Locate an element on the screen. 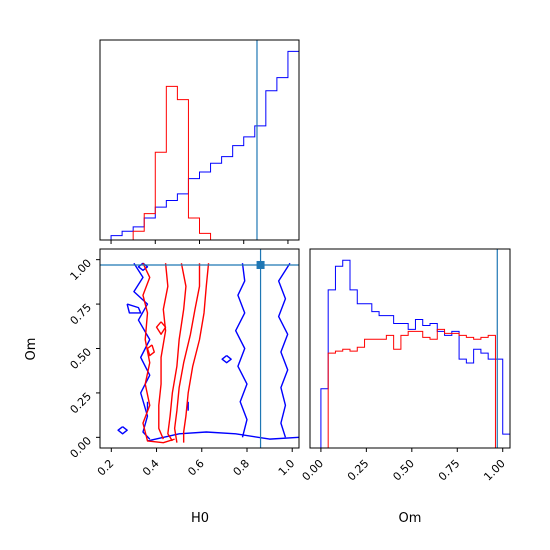 The width and height of the screenshot is (550, 550). h0-om-frame is located at coordinates (199, 348).